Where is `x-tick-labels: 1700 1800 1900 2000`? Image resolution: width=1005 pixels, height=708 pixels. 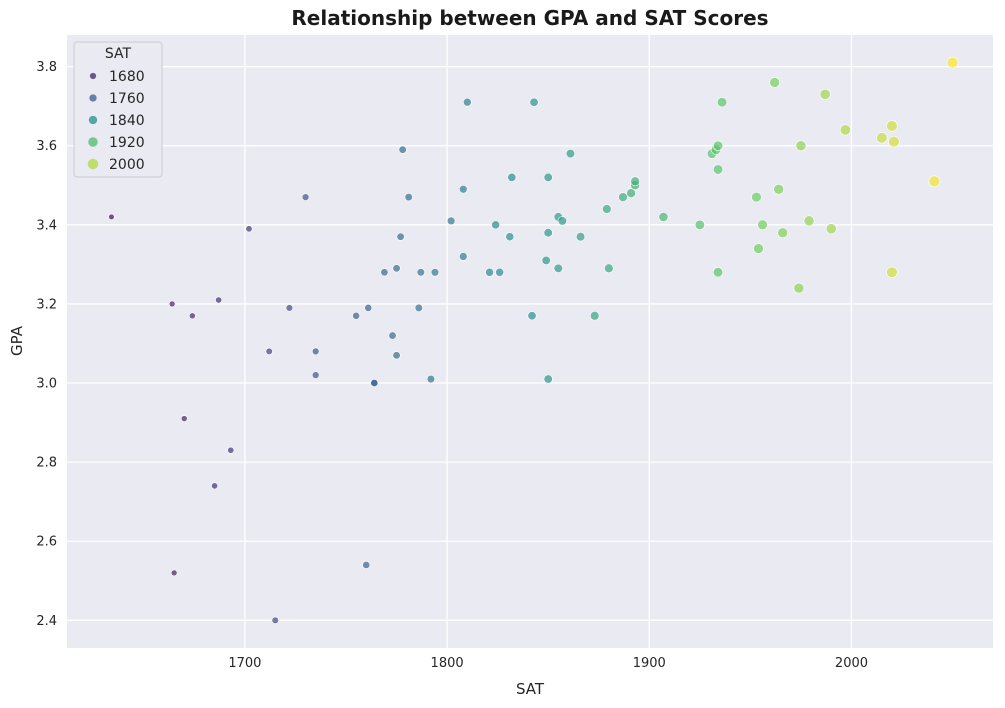 x-tick-labels: 1700 1800 1900 2000 is located at coordinates (548, 663).